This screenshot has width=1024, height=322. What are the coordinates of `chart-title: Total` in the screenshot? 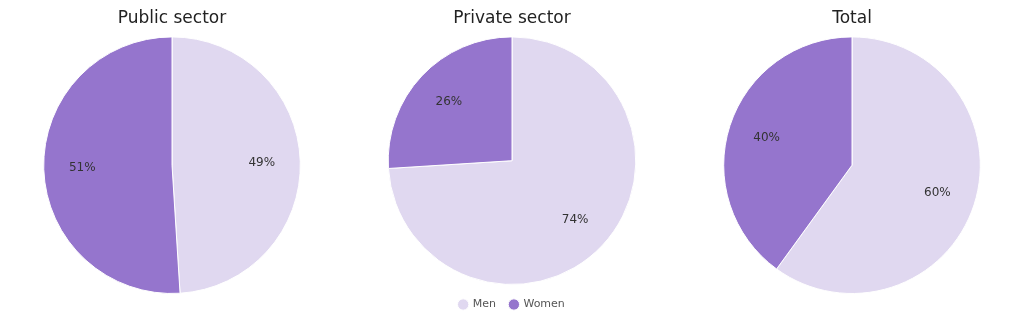 It's located at (851, 16).